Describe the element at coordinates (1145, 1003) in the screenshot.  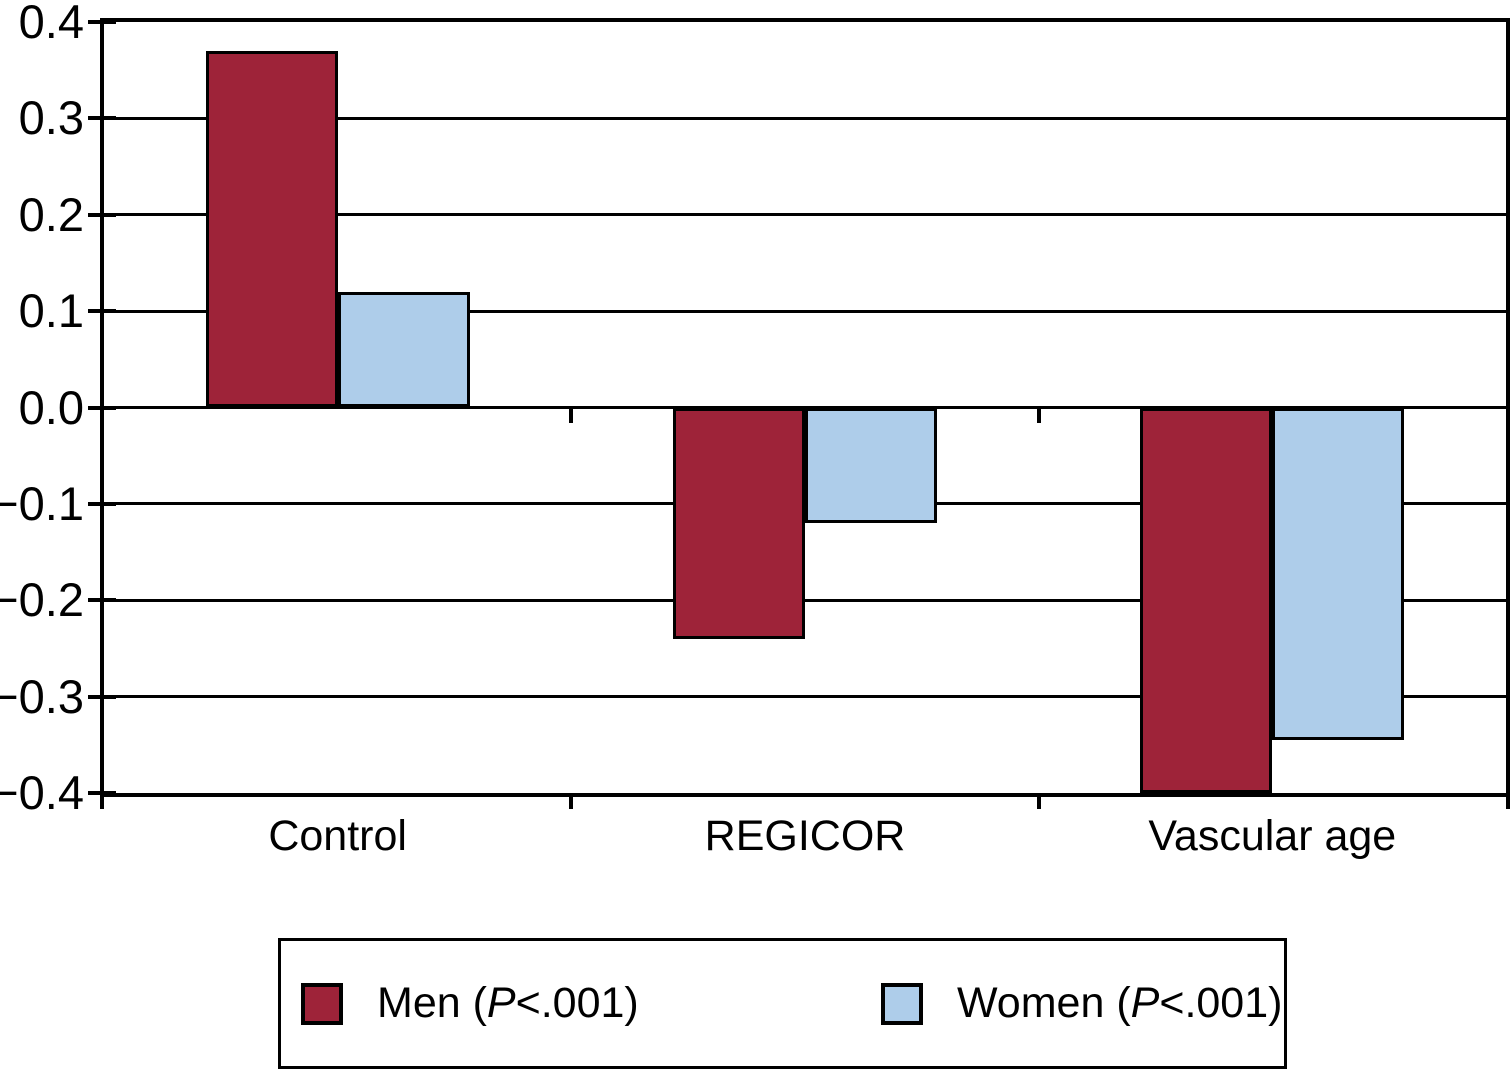
I see `legend-label-women-p: P` at that location.